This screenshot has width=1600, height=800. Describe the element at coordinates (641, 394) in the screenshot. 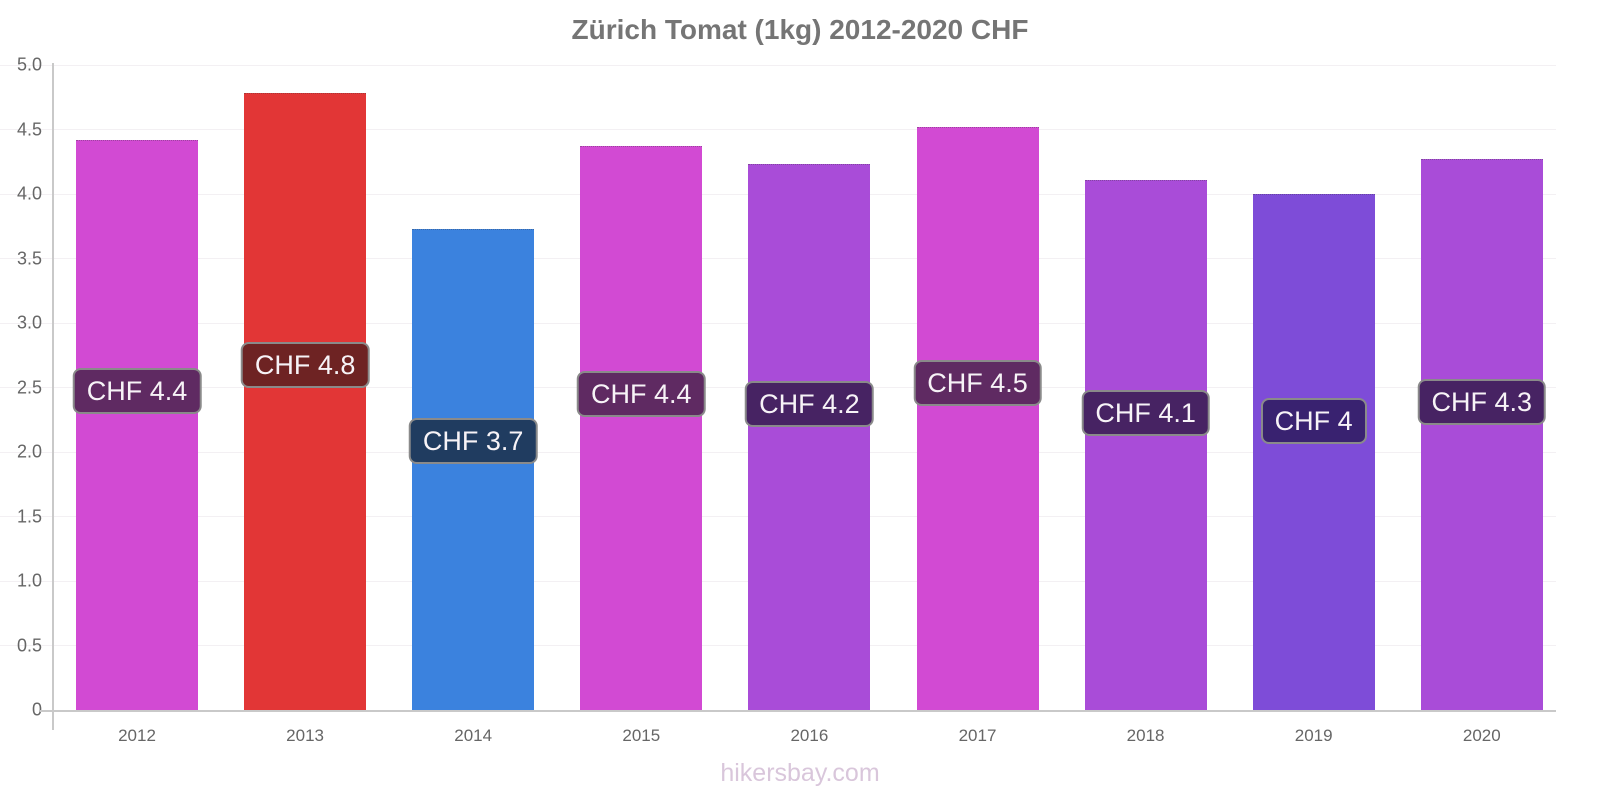

I see `bar-value-label-2015: CHF 4.4` at that location.